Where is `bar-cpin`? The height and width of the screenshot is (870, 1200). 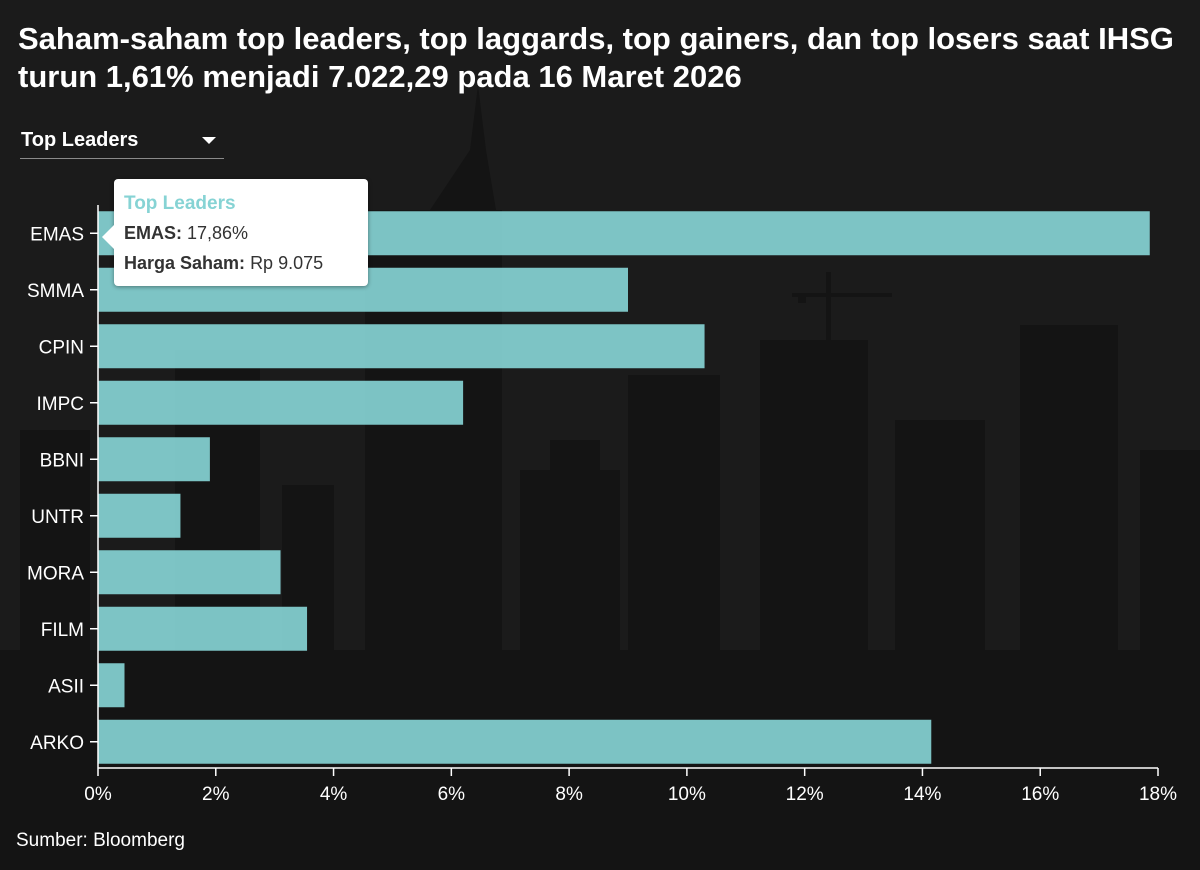 bar-cpin is located at coordinates (401, 346).